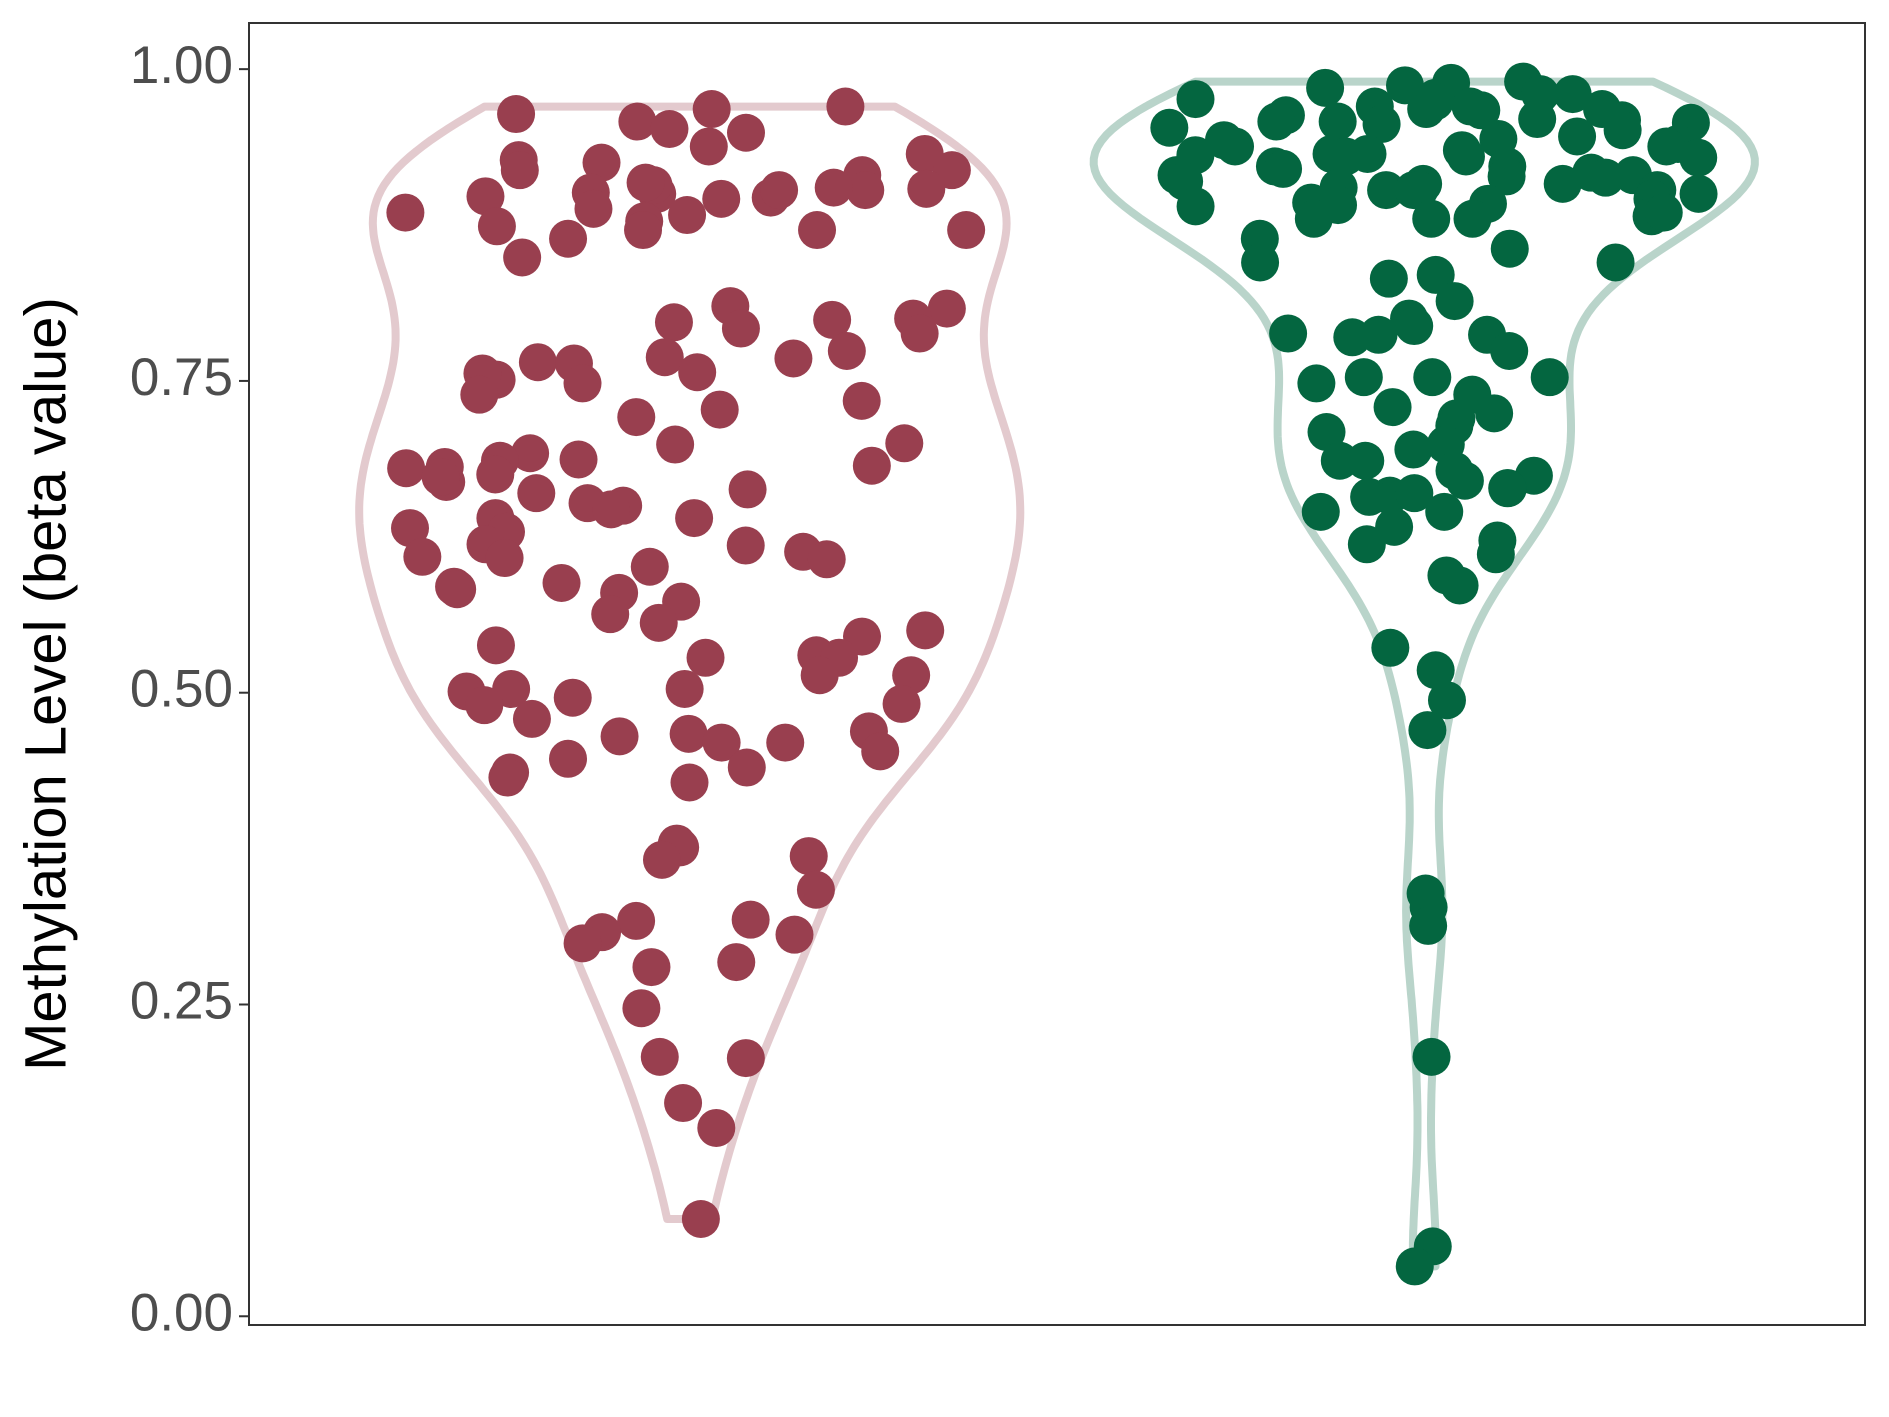  Describe the element at coordinates (181, 1000) in the screenshot. I see `y-tick-label: 0.25` at that location.